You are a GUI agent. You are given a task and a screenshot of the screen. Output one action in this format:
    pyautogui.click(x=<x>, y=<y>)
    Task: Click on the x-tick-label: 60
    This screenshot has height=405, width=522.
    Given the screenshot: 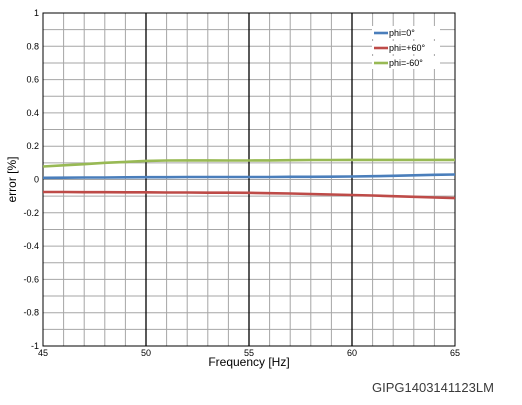 What is the action you would take?
    pyautogui.click(x=352, y=353)
    